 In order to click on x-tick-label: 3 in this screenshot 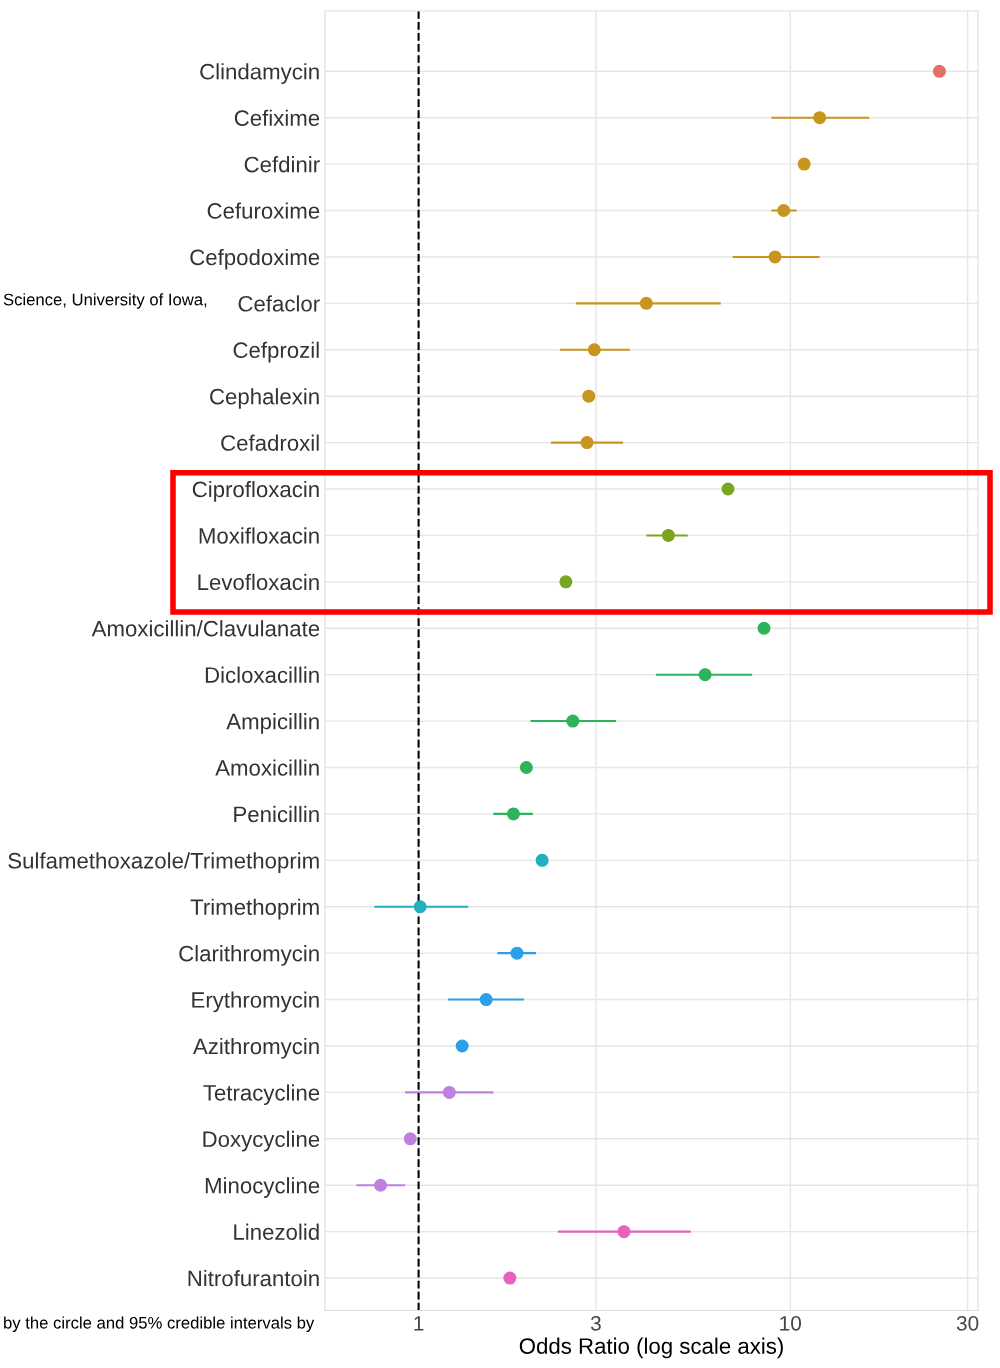, I will do `click(595, 1323)`.